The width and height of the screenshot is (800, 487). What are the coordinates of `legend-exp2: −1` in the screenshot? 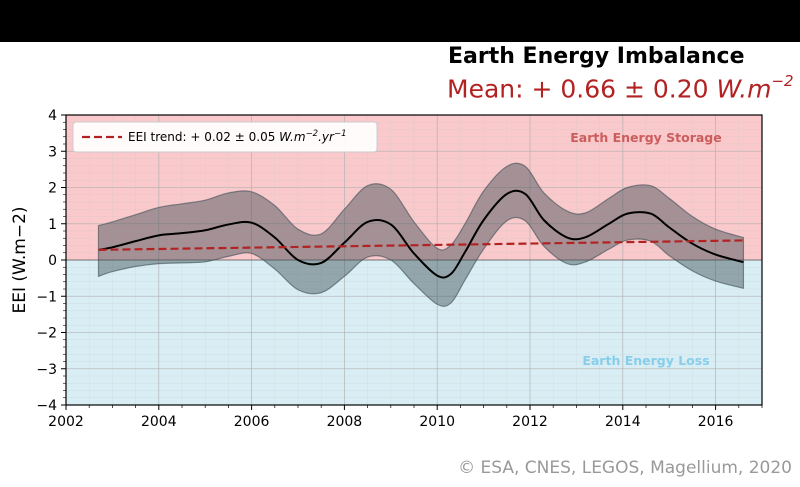 It's located at (340, 134).